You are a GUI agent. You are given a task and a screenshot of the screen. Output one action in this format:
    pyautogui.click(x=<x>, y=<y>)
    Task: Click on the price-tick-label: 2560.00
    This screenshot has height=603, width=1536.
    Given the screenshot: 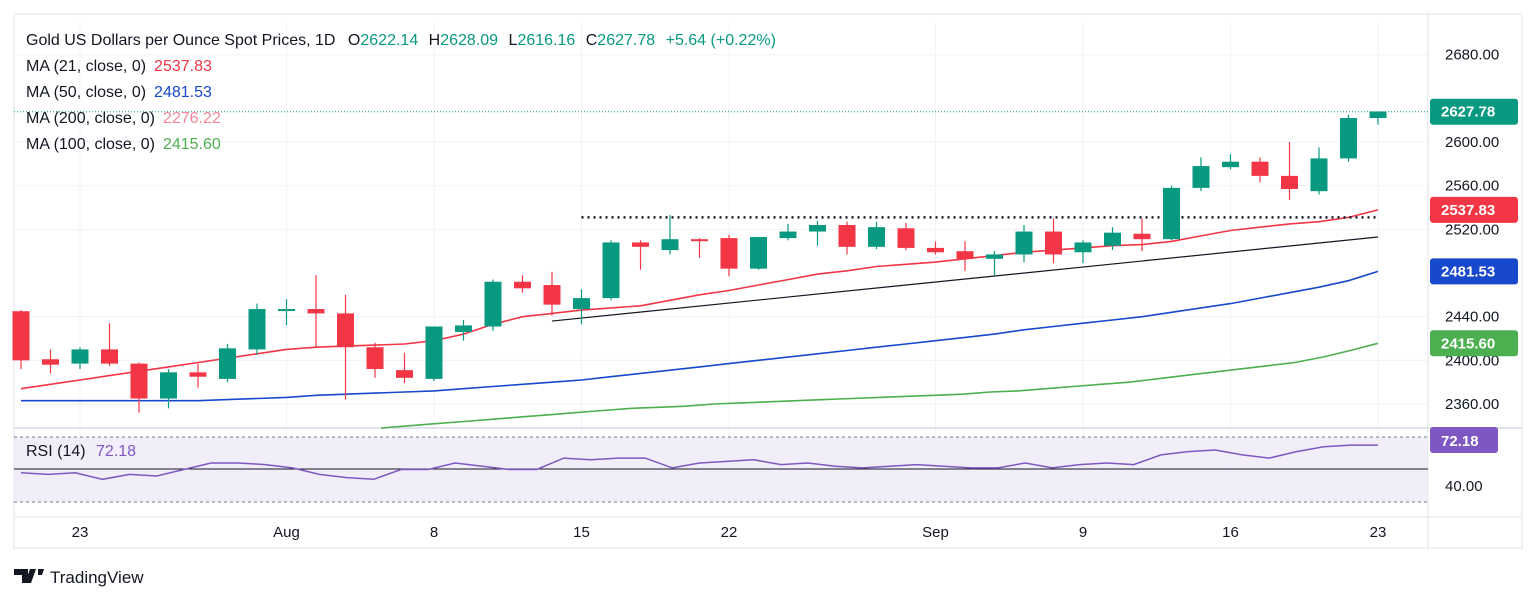 What is the action you would take?
    pyautogui.click(x=1472, y=186)
    